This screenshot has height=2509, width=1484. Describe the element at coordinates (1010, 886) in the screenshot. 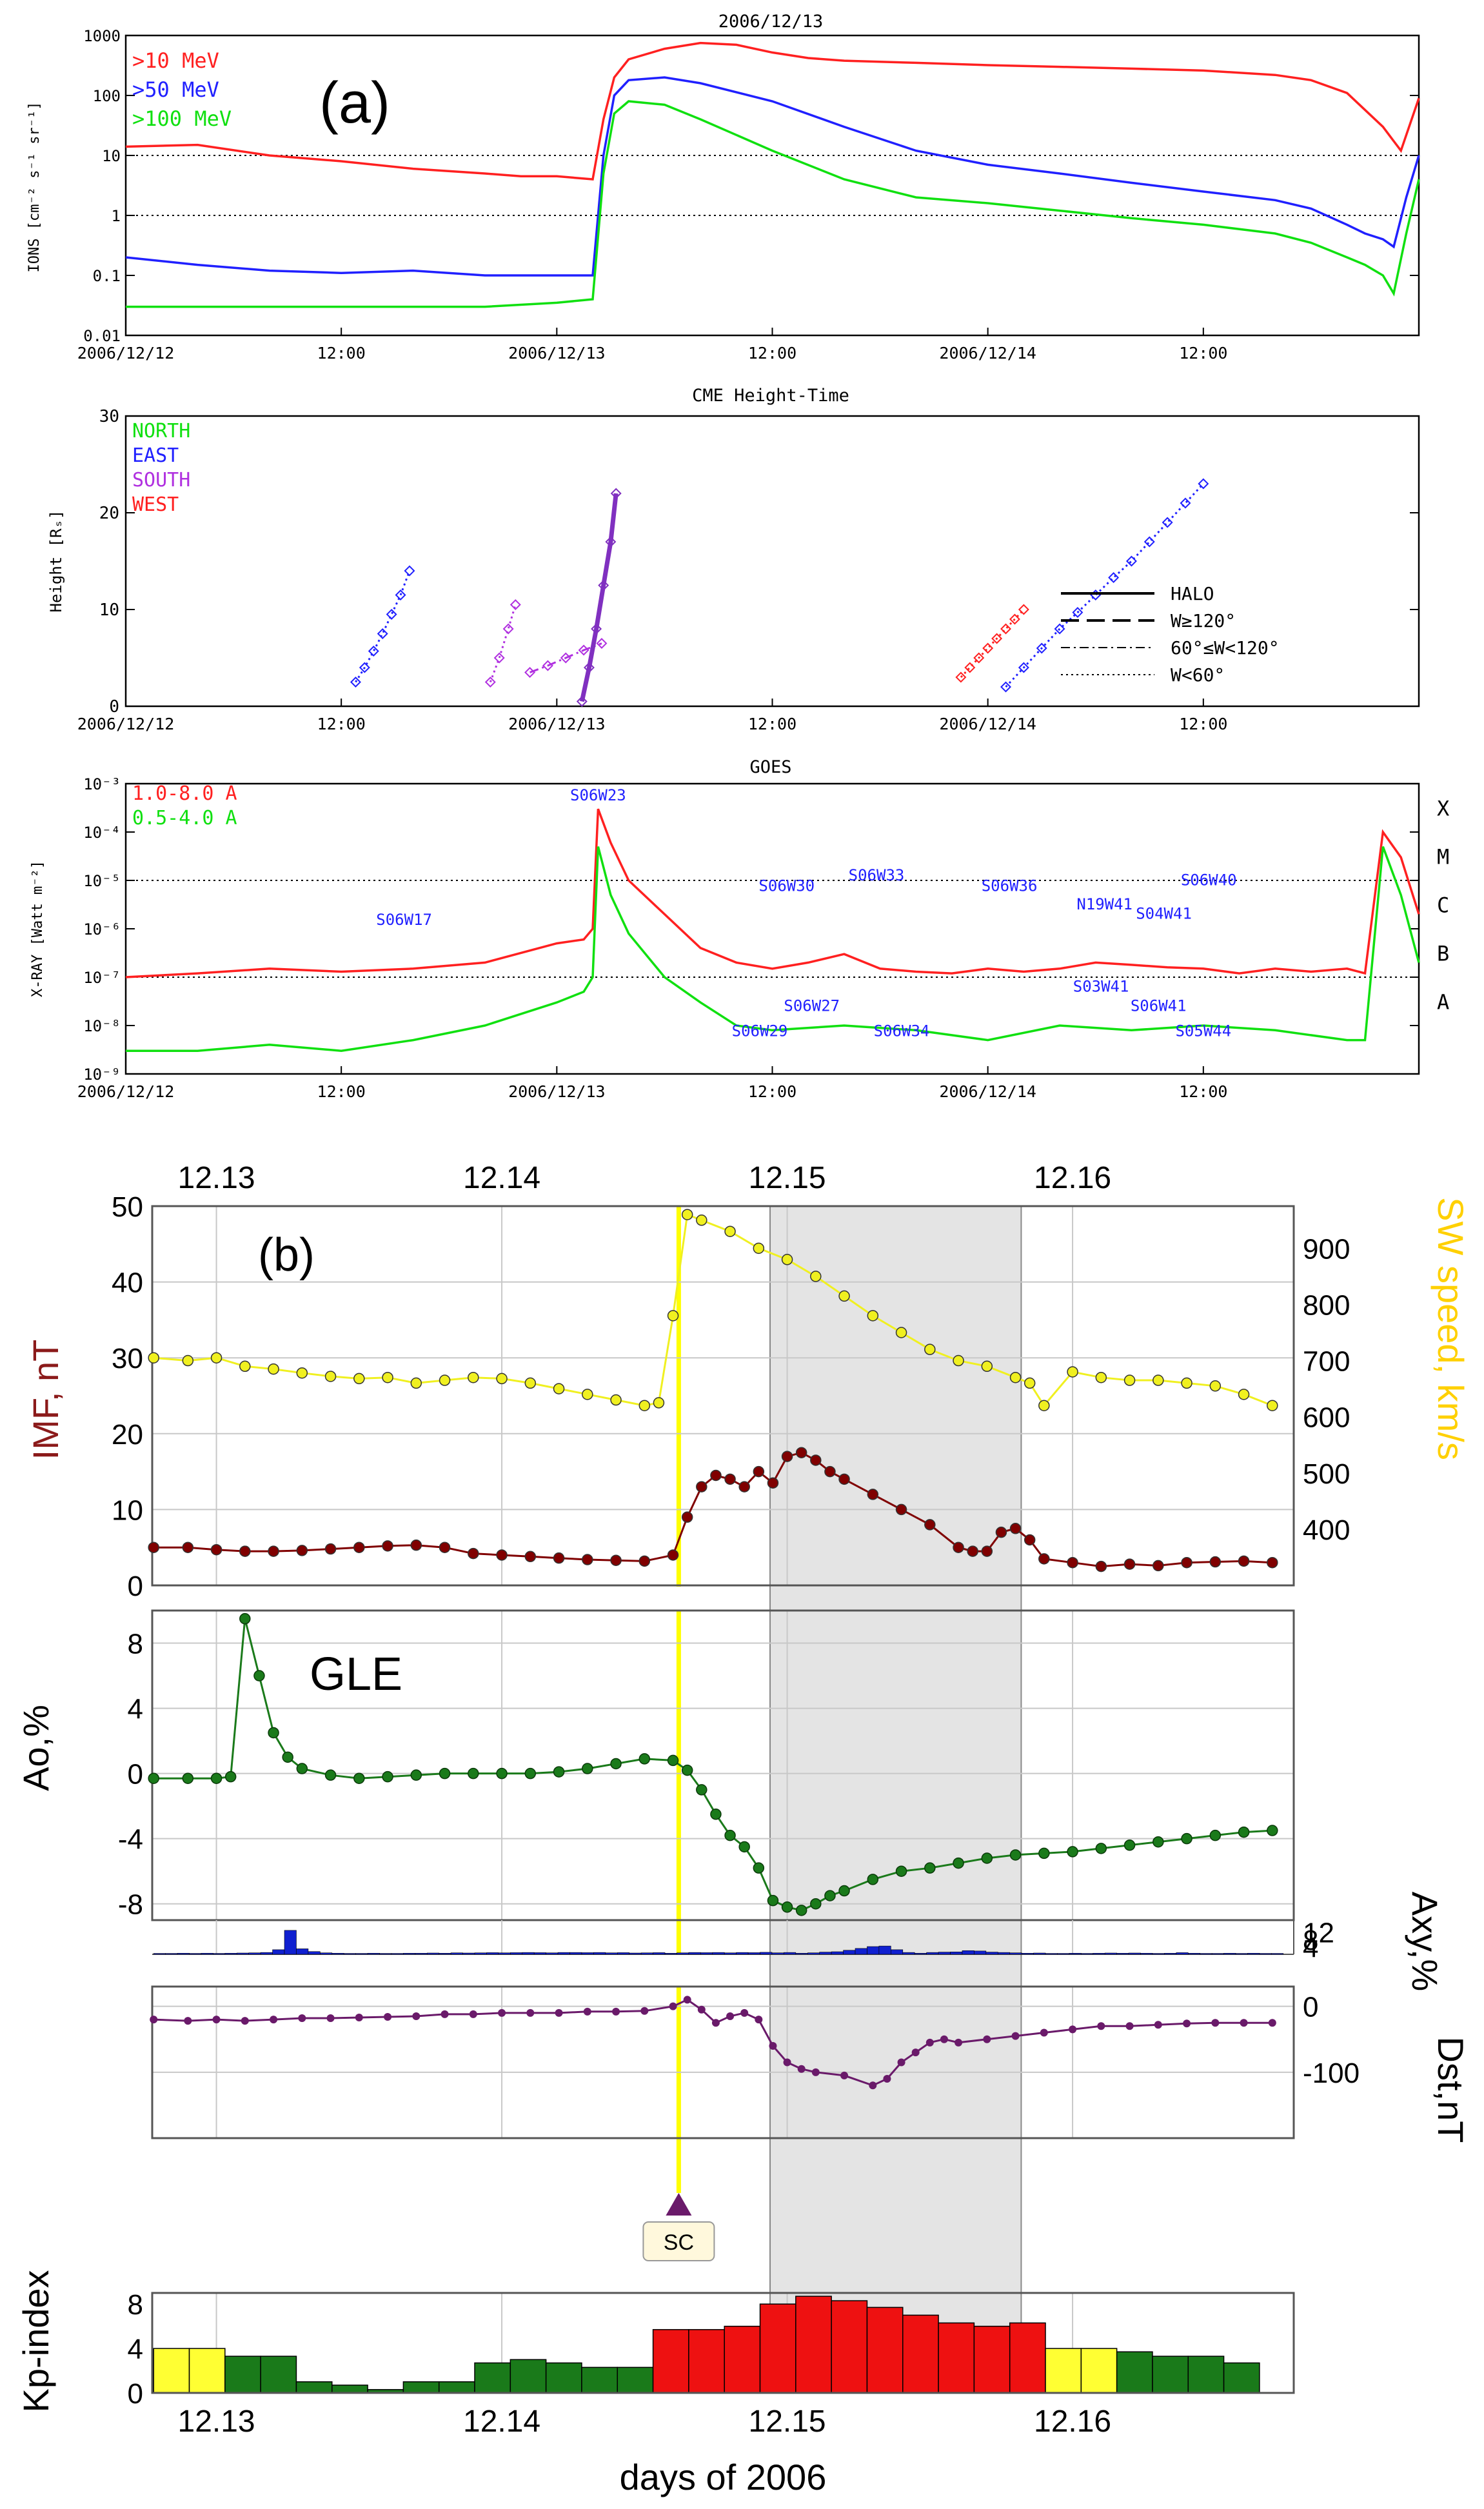

I see `flare-label: S06W36` at that location.